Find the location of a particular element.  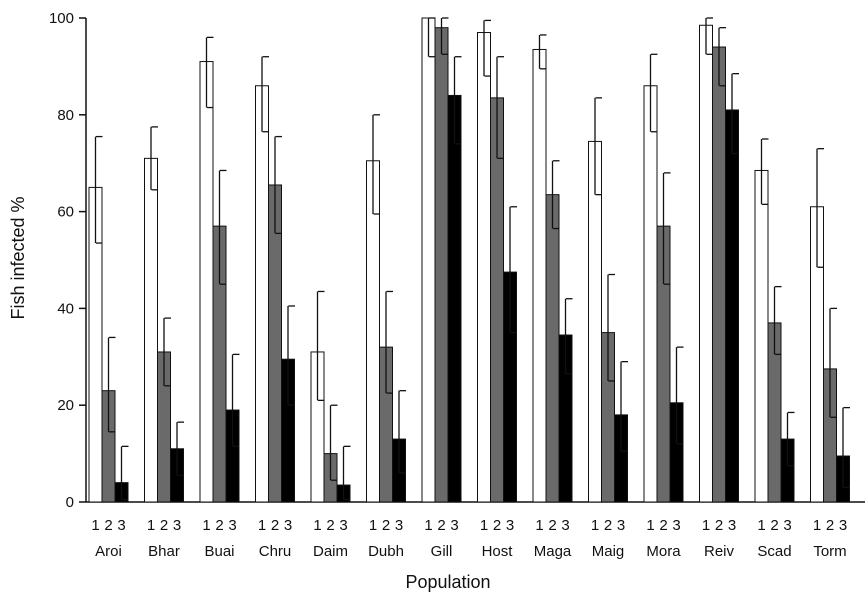

bar-group-scad: 1 2 3 Scad is located at coordinates (774, 349).